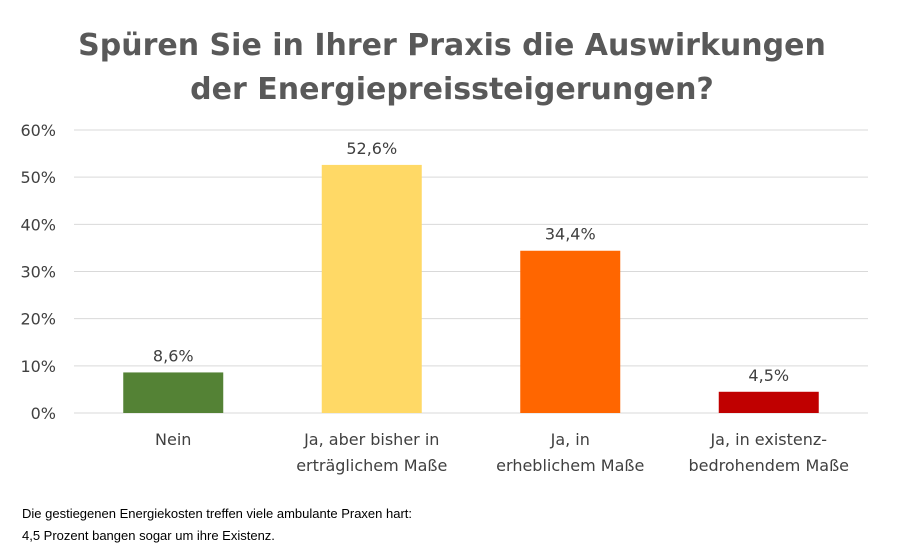 This screenshot has height=550, width=904. Describe the element at coordinates (43, 413) in the screenshot. I see `y-tick-label: 0%` at that location.